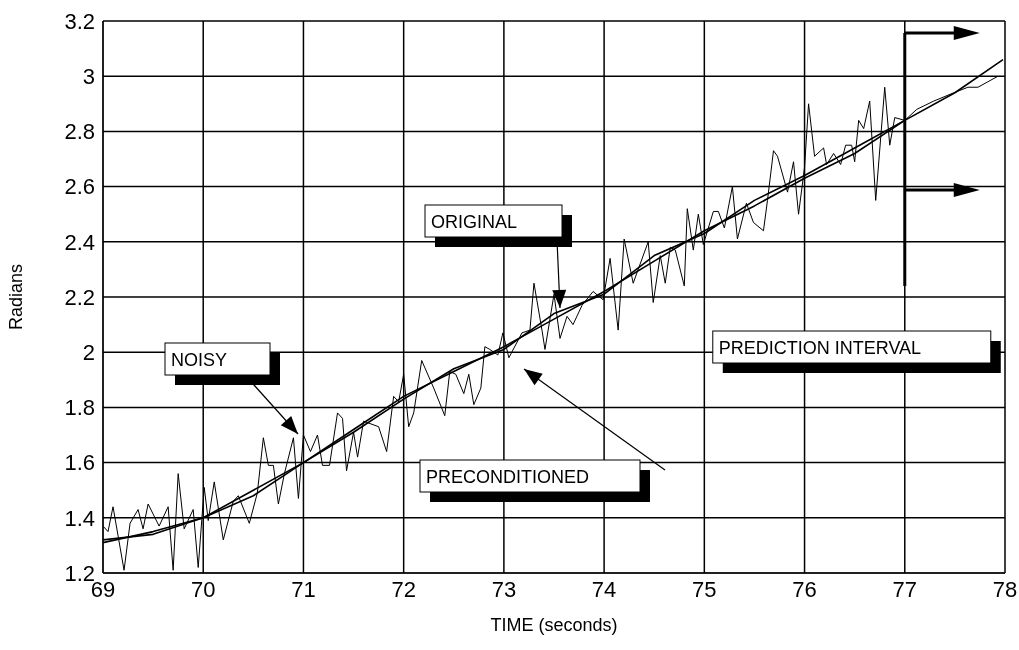 The image size is (1019, 650). Describe the element at coordinates (88, 353) in the screenshot. I see `y-tick-label: 2` at that location.